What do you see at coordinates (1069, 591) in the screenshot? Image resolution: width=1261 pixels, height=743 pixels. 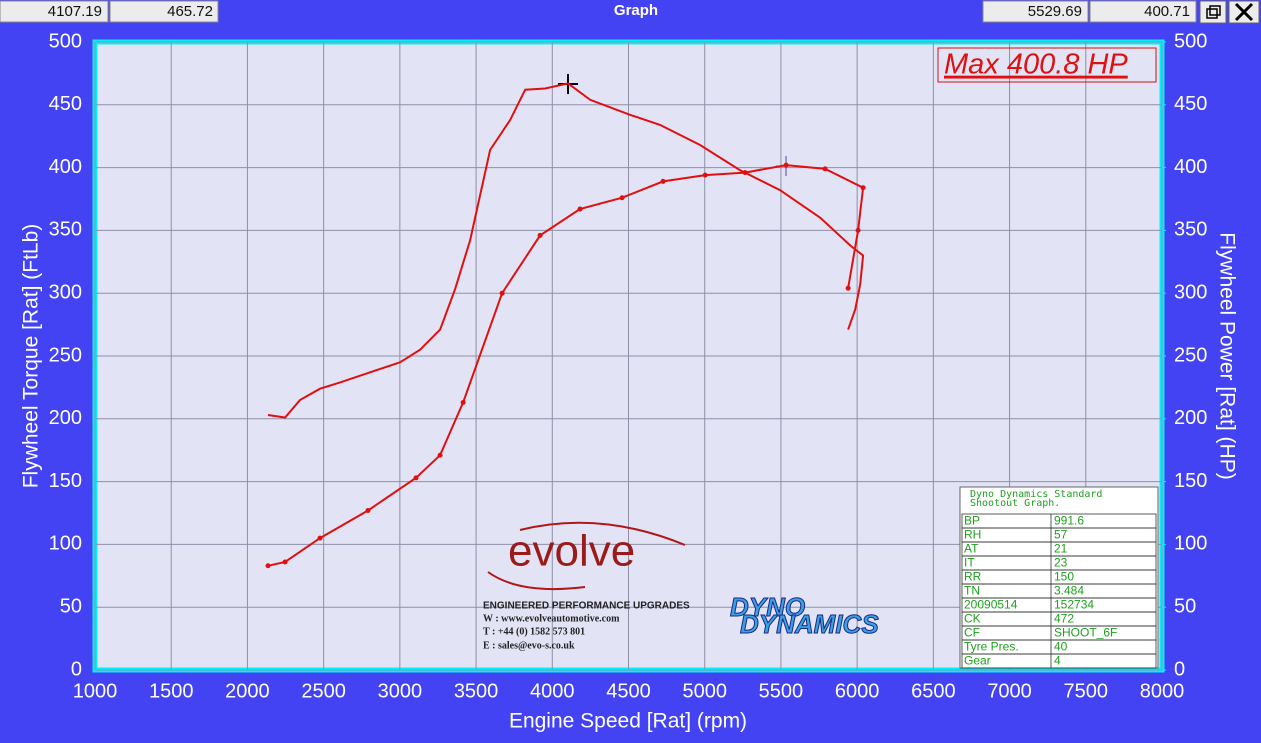 I see `table-cell: 3.484` at bounding box center [1069, 591].